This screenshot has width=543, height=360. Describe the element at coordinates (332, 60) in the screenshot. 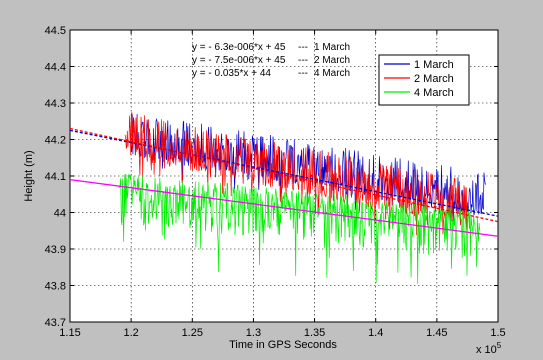

I see `equation-label: 2 March` at that location.